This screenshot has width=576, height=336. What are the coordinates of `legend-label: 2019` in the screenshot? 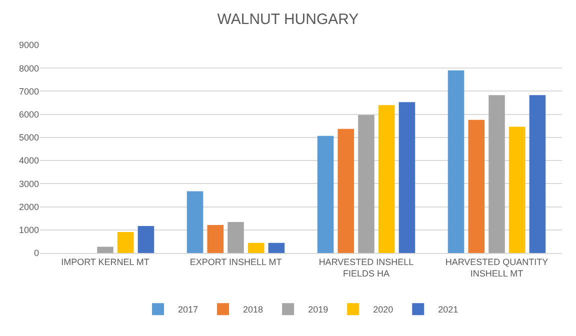 It's located at (318, 309).